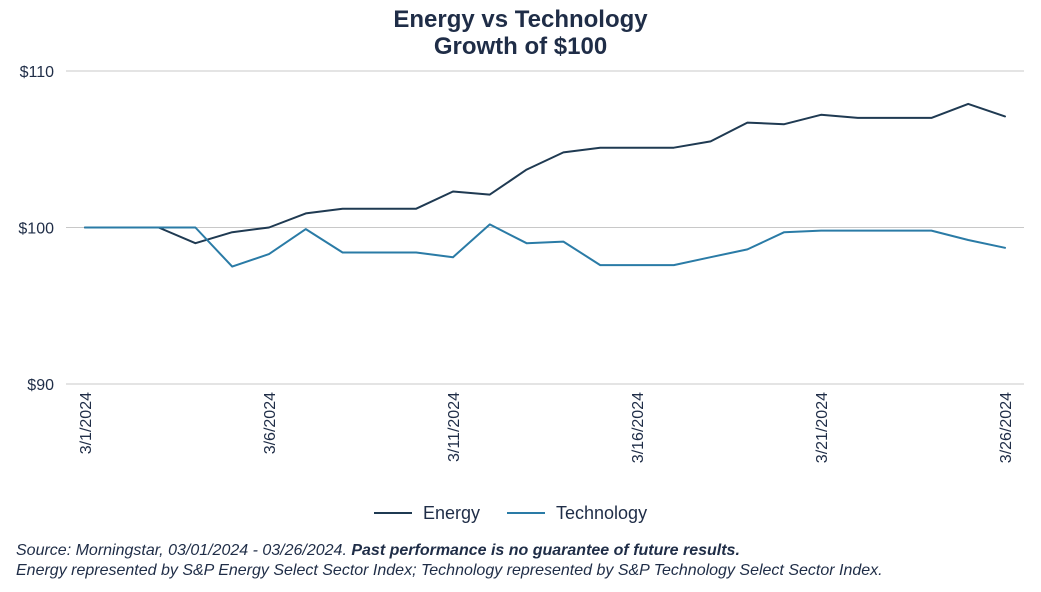 The image size is (1041, 592). What do you see at coordinates (520, 46) in the screenshot?
I see `chart-subtitle: Growth of $100` at bounding box center [520, 46].